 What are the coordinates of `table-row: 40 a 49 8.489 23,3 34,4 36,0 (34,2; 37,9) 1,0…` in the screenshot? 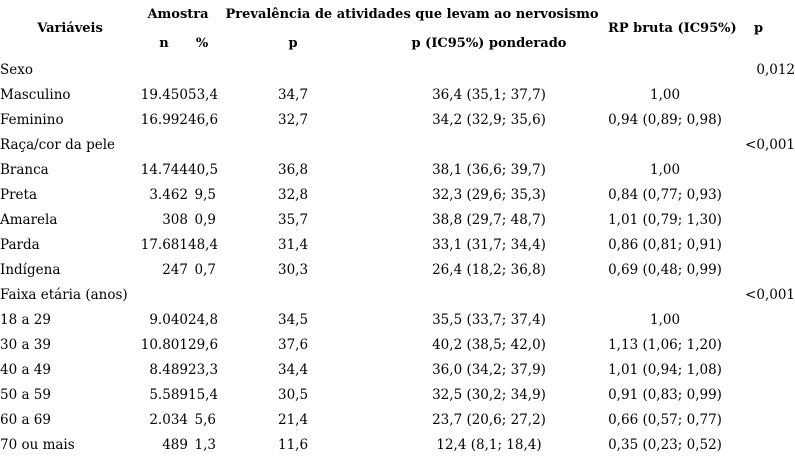 It's located at (397, 369).